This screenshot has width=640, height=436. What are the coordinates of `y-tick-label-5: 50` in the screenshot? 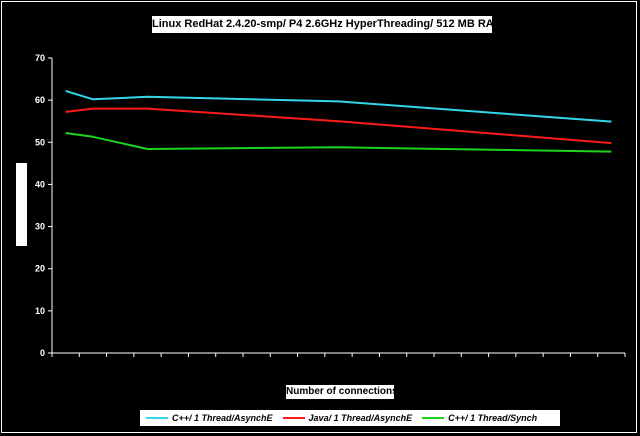 It's located at (40, 142).